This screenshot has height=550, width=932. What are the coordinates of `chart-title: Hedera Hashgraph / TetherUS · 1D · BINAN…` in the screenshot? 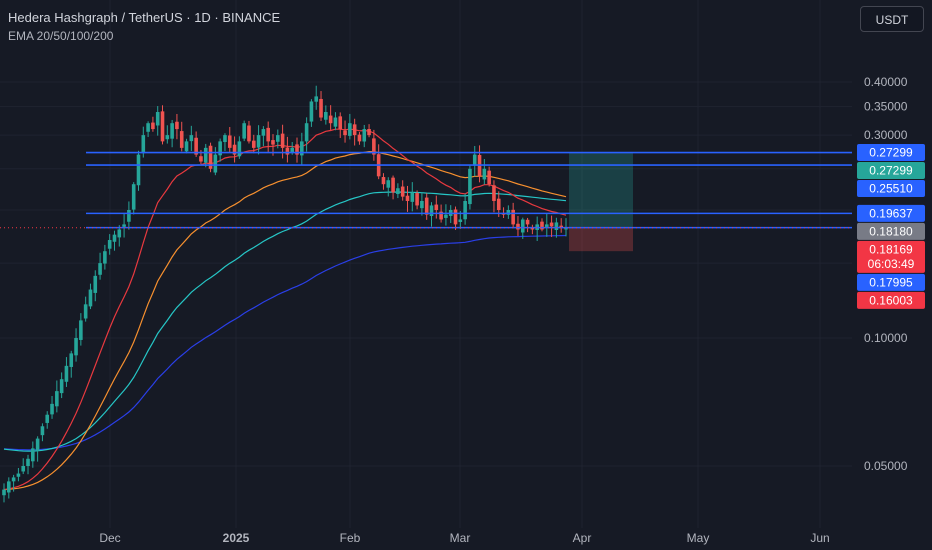 It's located at (144, 17).